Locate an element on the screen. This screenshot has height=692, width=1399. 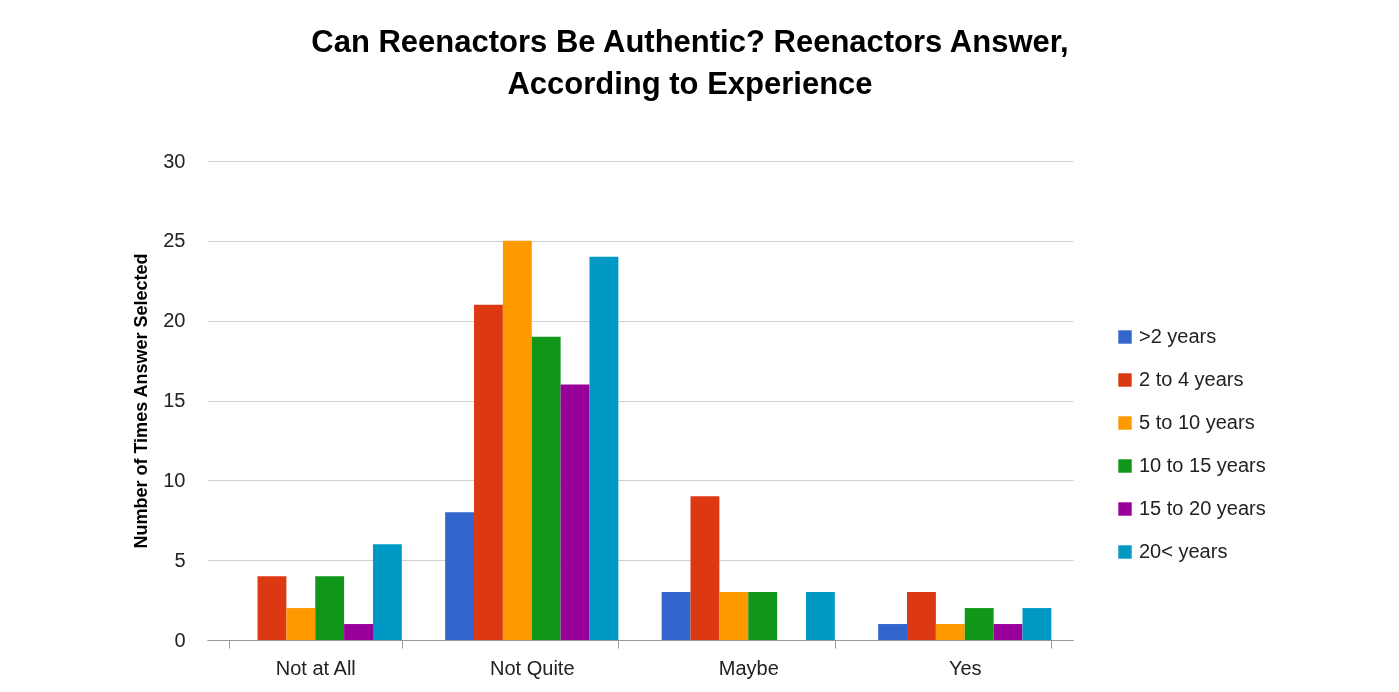
y-tick-label: 20 is located at coordinates (174, 320).